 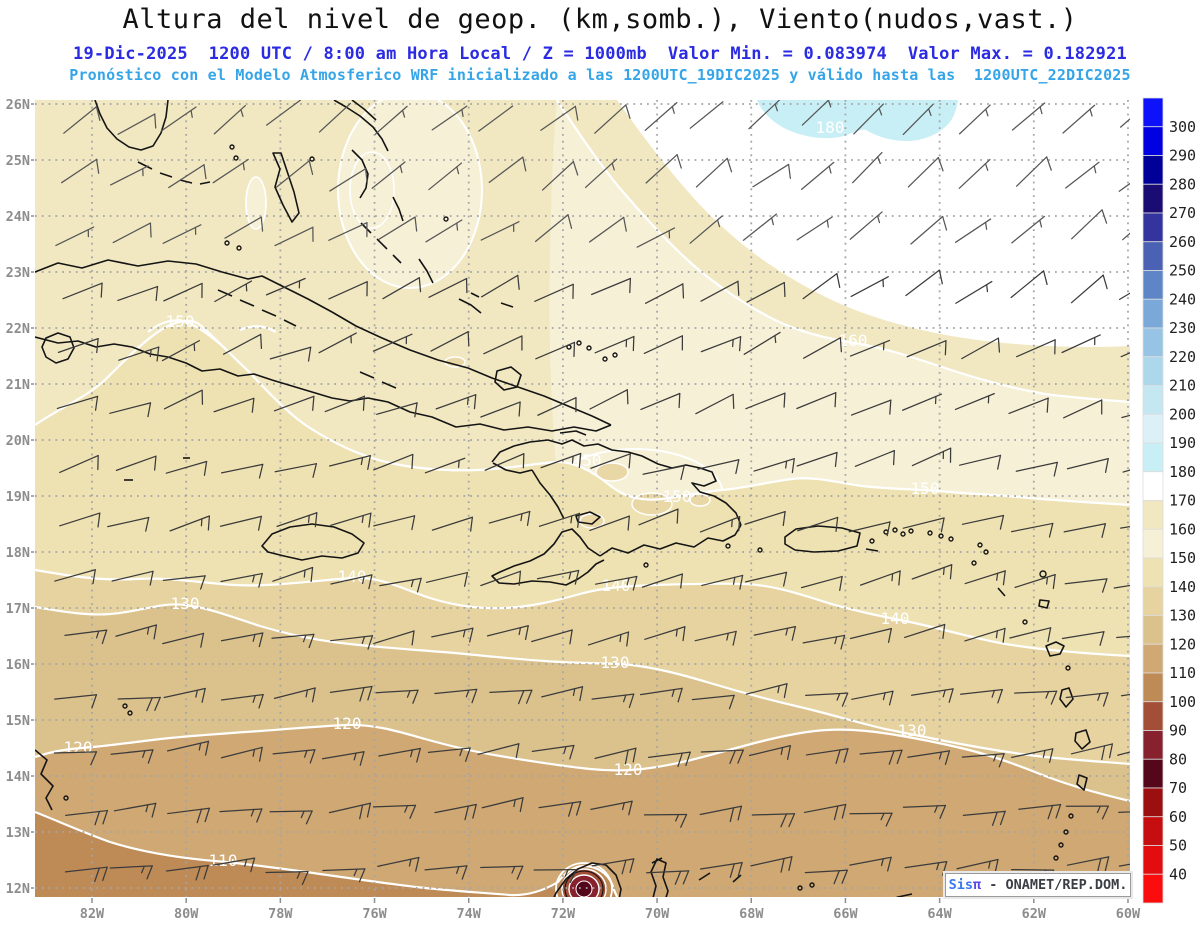 What do you see at coordinates (469, 914) in the screenshot?
I see `lon-axis-label: 74W` at bounding box center [469, 914].